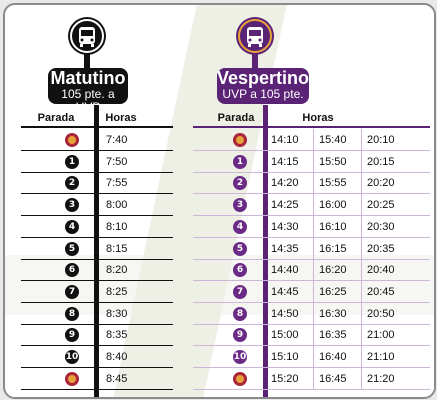 This screenshot has height=400, width=437. I want to click on time-cell: 15:40, so click(333, 140).